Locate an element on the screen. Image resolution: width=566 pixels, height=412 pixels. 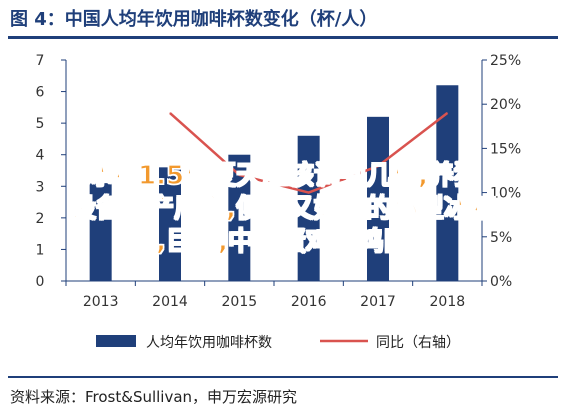
yoy-line is located at coordinates (309, 153).